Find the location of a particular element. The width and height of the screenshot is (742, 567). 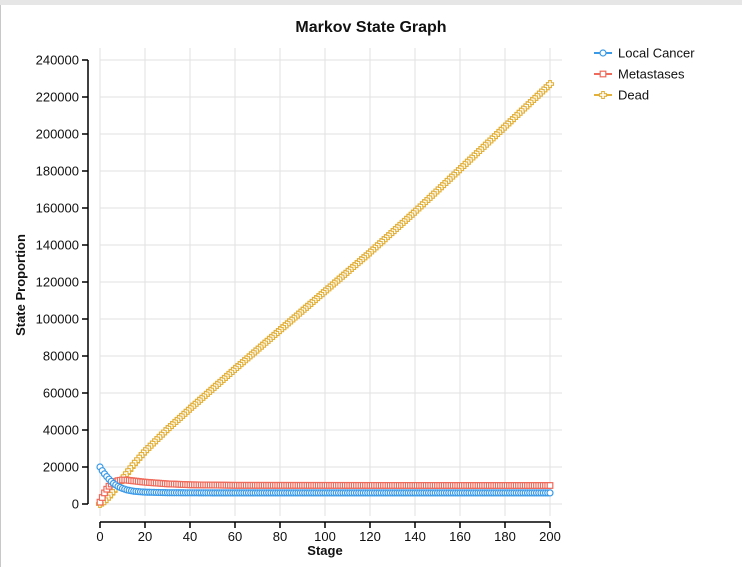

legend-label: Dead is located at coordinates (633, 95).